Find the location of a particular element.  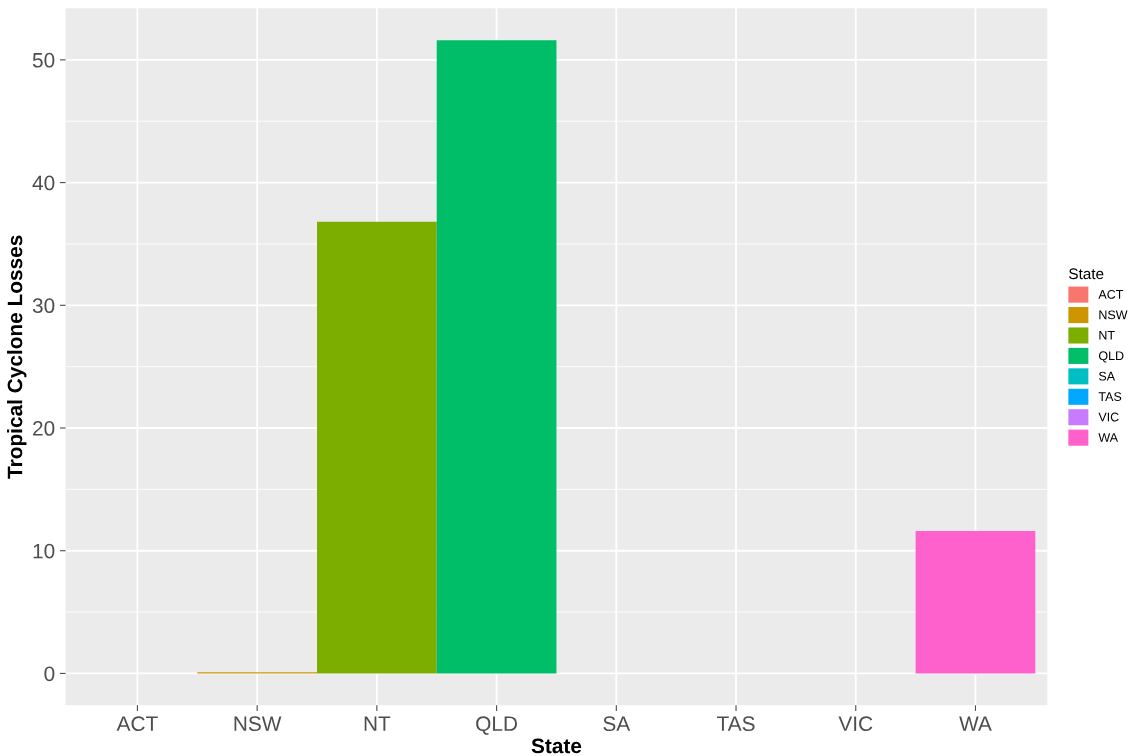

legend-label: TAS is located at coordinates (1110, 397).